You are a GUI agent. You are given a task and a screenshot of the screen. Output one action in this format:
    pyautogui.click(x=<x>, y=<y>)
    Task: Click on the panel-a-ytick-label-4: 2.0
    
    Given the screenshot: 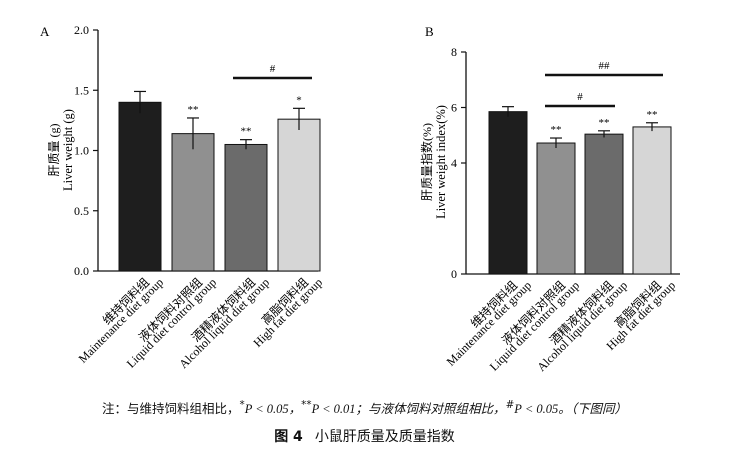 What is the action you would take?
    pyautogui.click(x=81, y=30)
    